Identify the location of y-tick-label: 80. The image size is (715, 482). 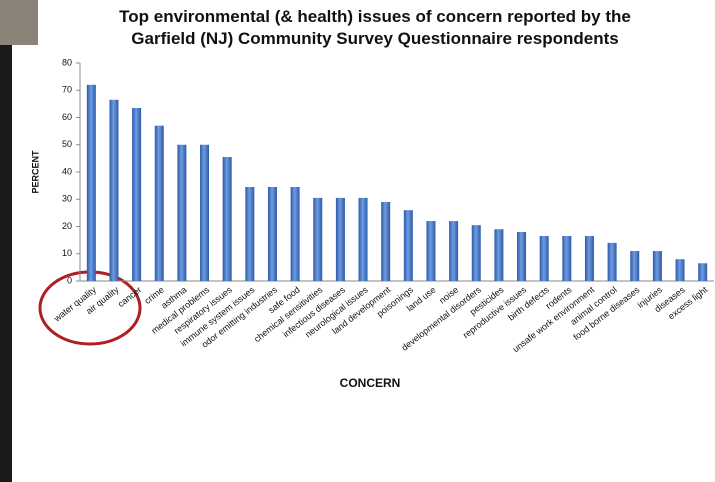
(67, 62).